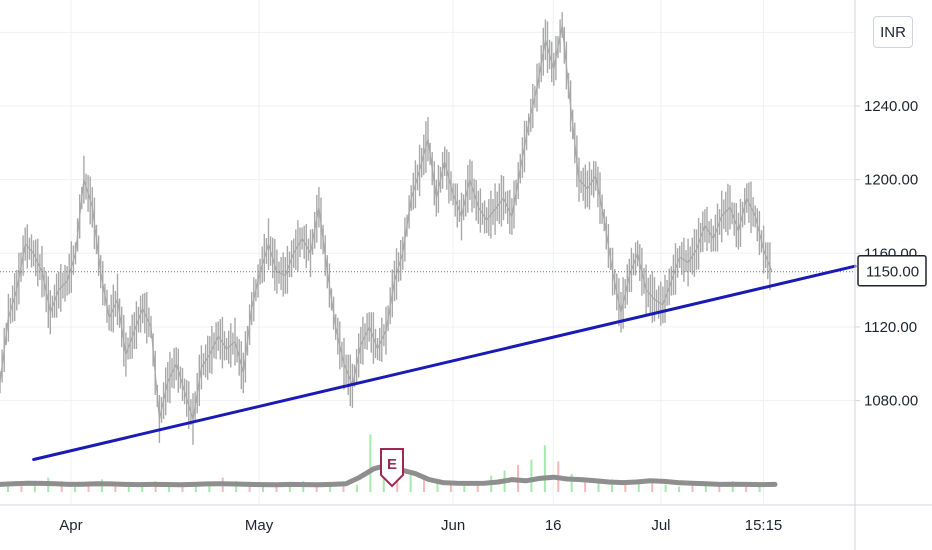 The width and height of the screenshot is (932, 550). I want to click on x-tick-label: May, so click(259, 525).